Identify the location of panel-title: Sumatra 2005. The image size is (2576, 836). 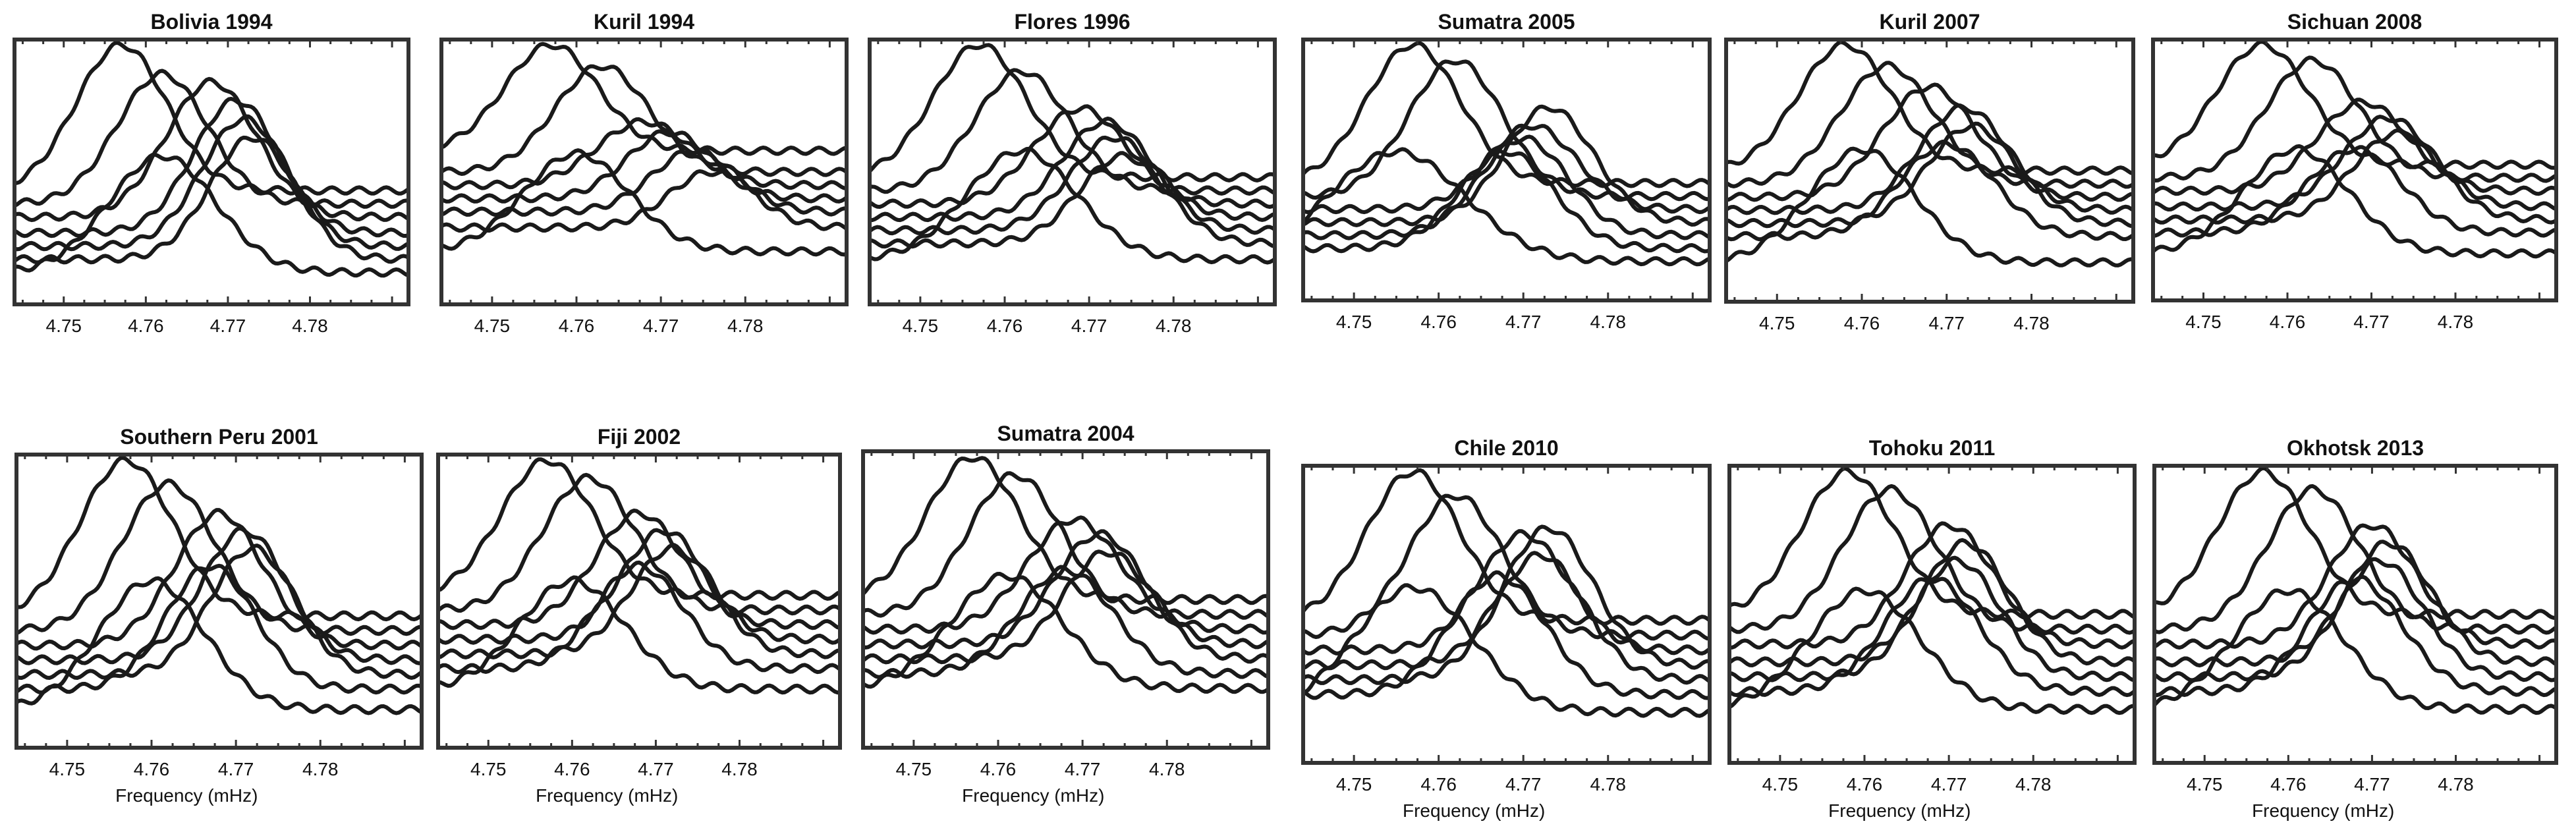
(1506, 22).